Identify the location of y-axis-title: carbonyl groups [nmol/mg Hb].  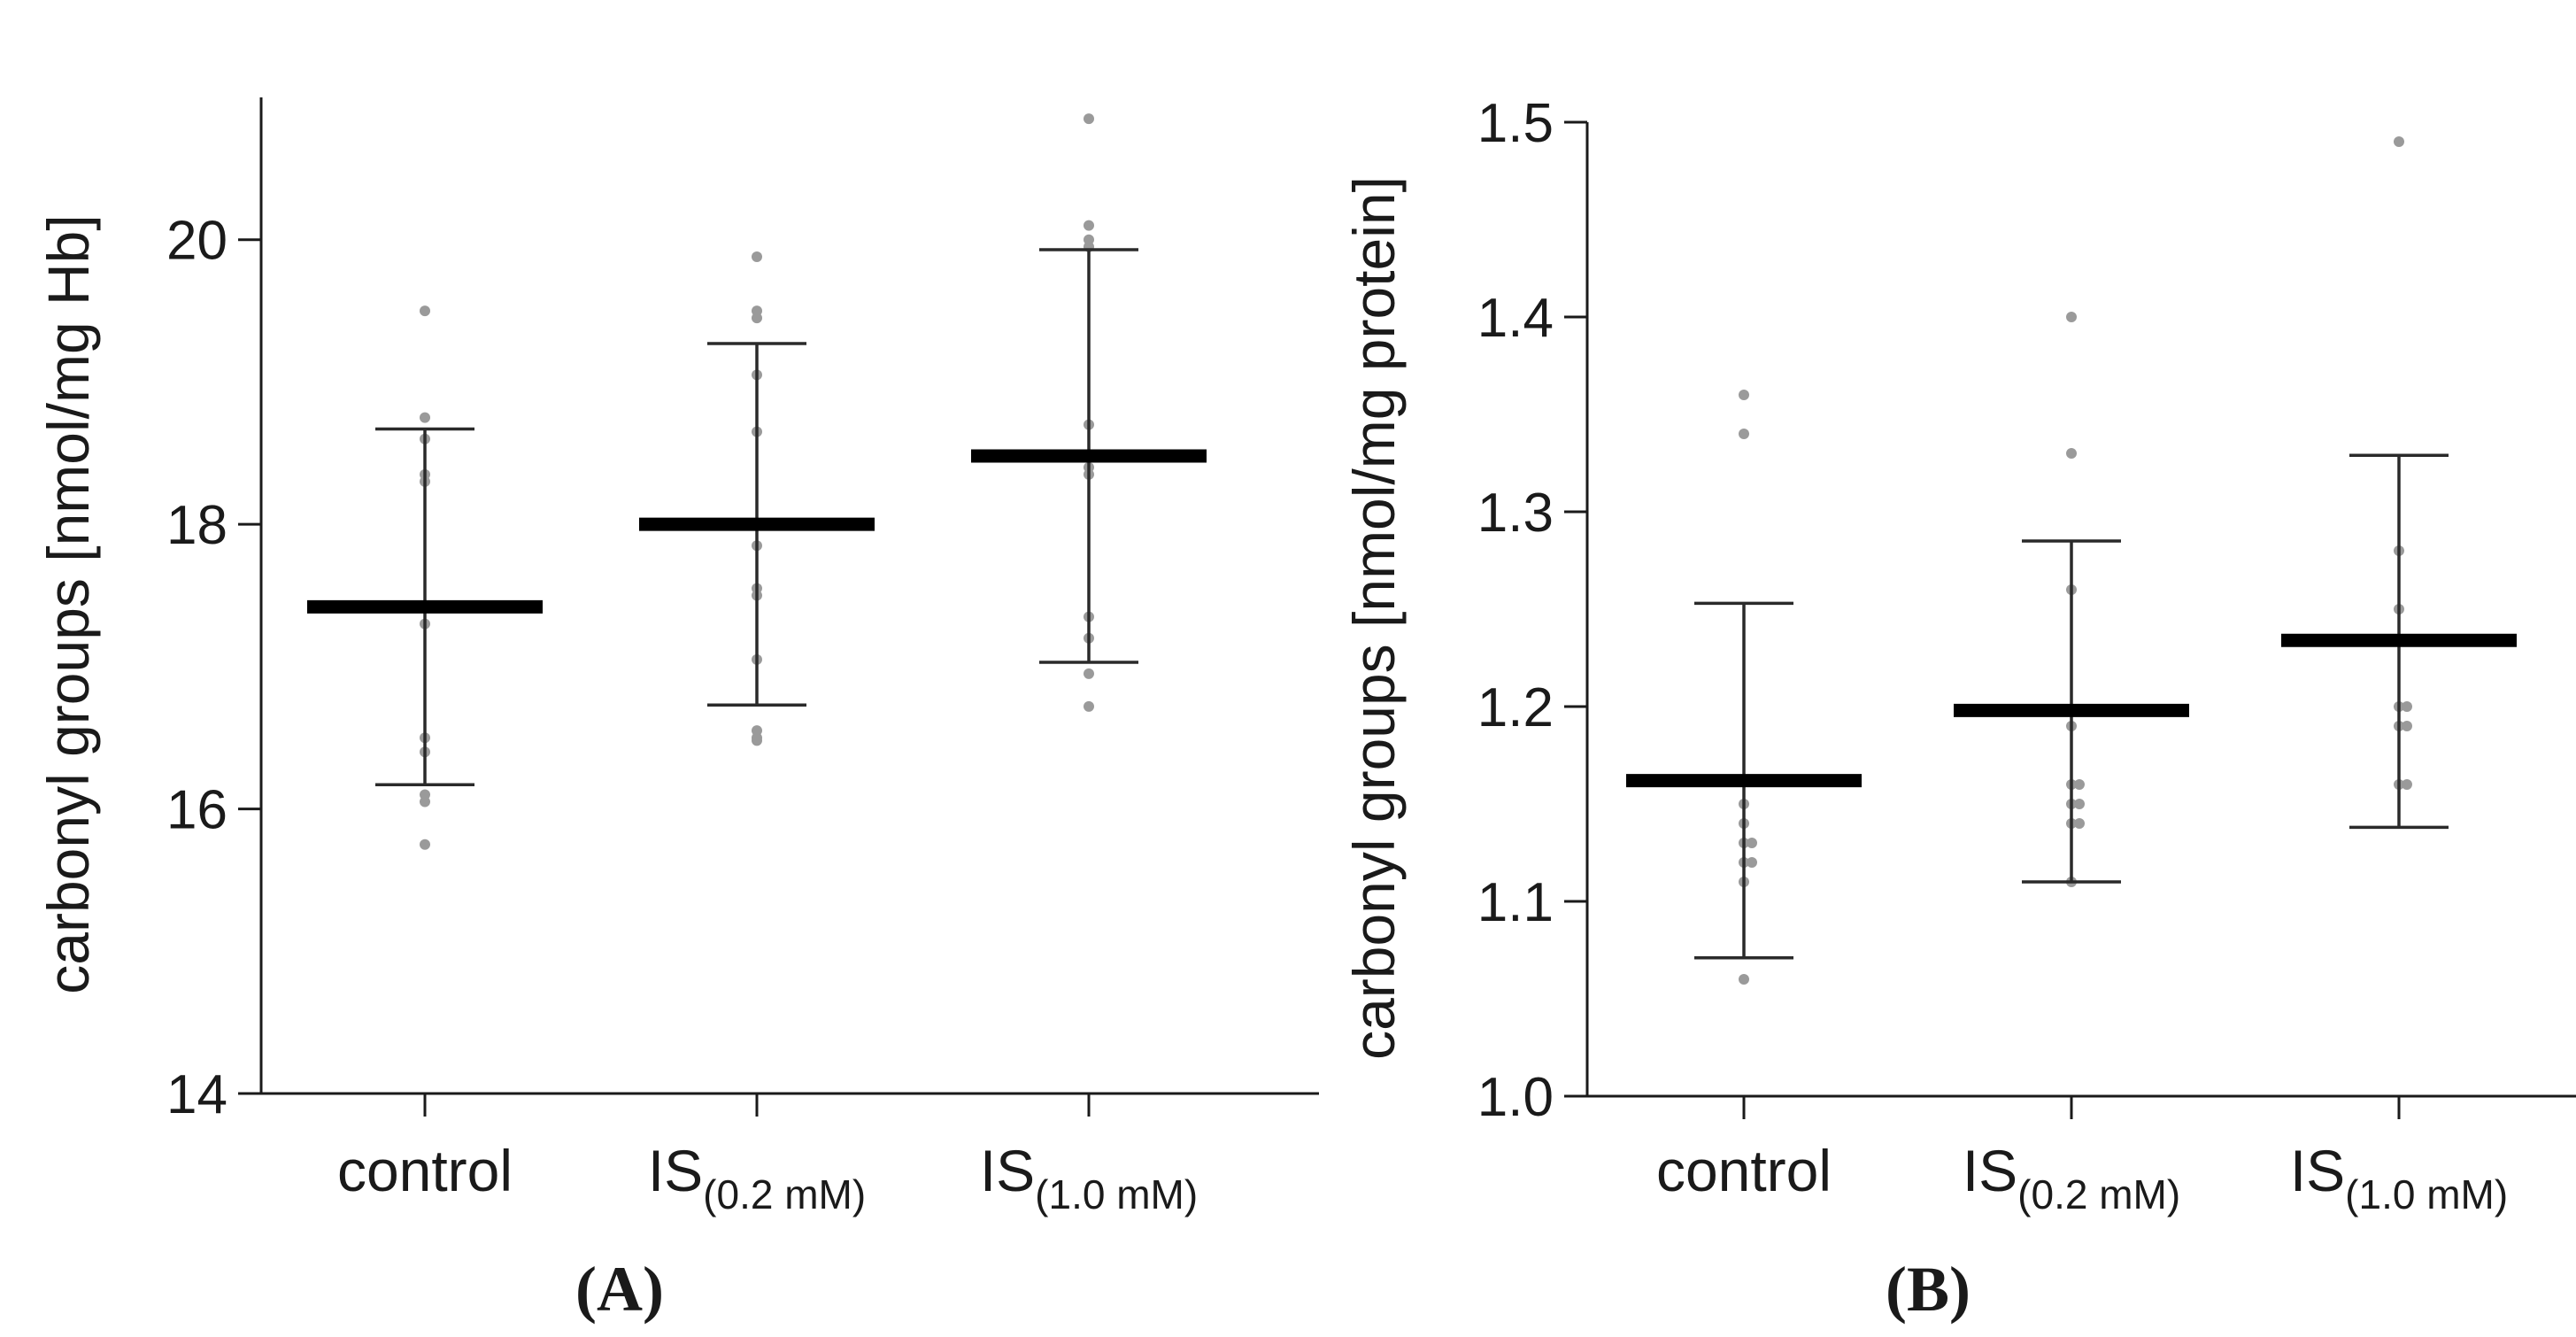
(68, 603).